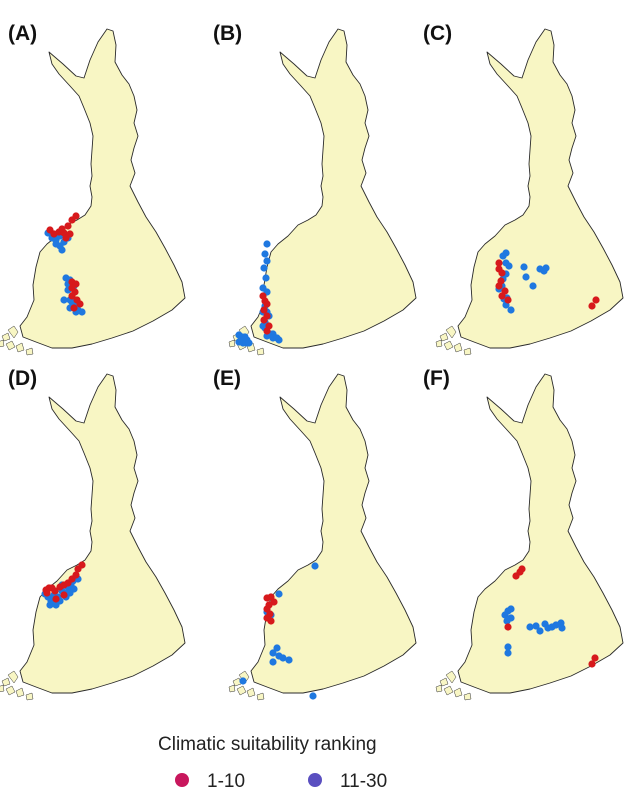 Image resolution: width=627 pixels, height=792 pixels. I want to click on panel-e: (E), so click(315, 534).